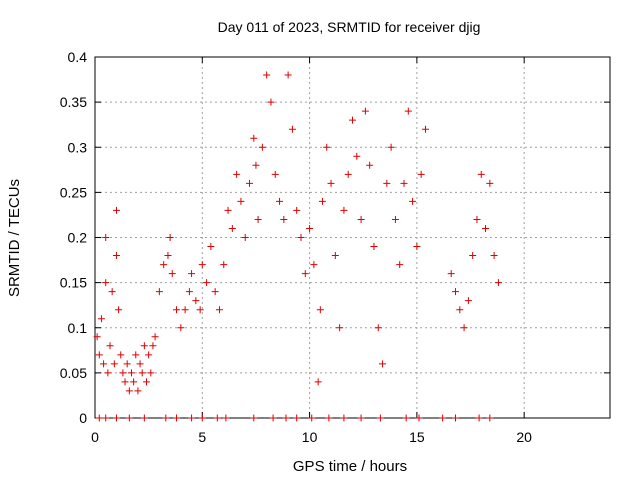 The width and height of the screenshot is (640, 480). I want to click on y-tick-label: 0, so click(83, 418).